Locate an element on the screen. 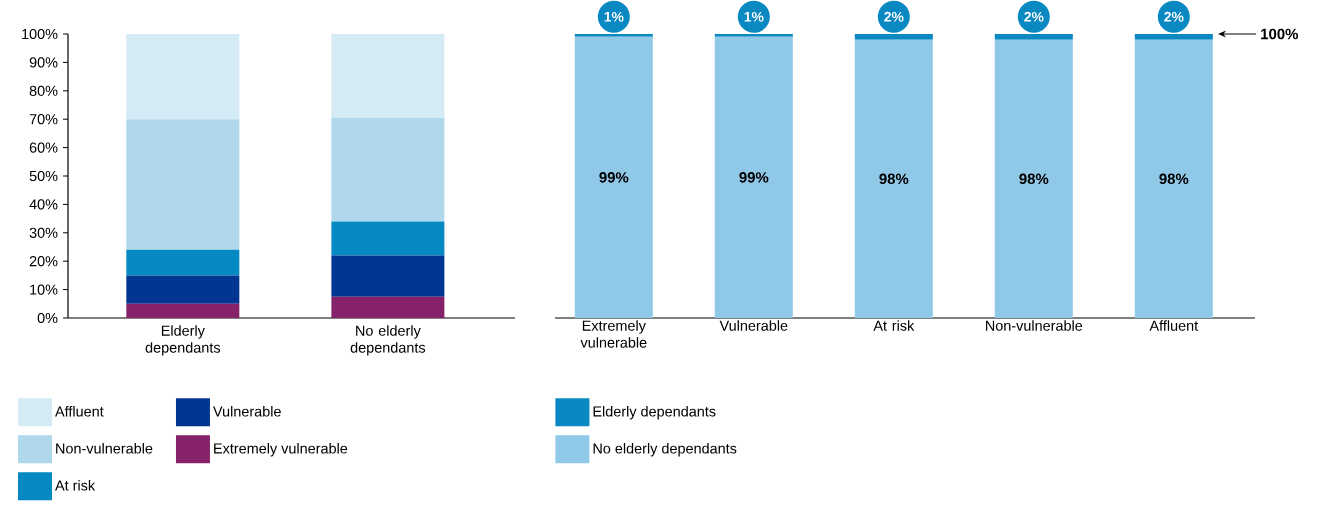 The width and height of the screenshot is (1339, 511). x-tick-label: Extremely vulnerable is located at coordinates (613, 334).